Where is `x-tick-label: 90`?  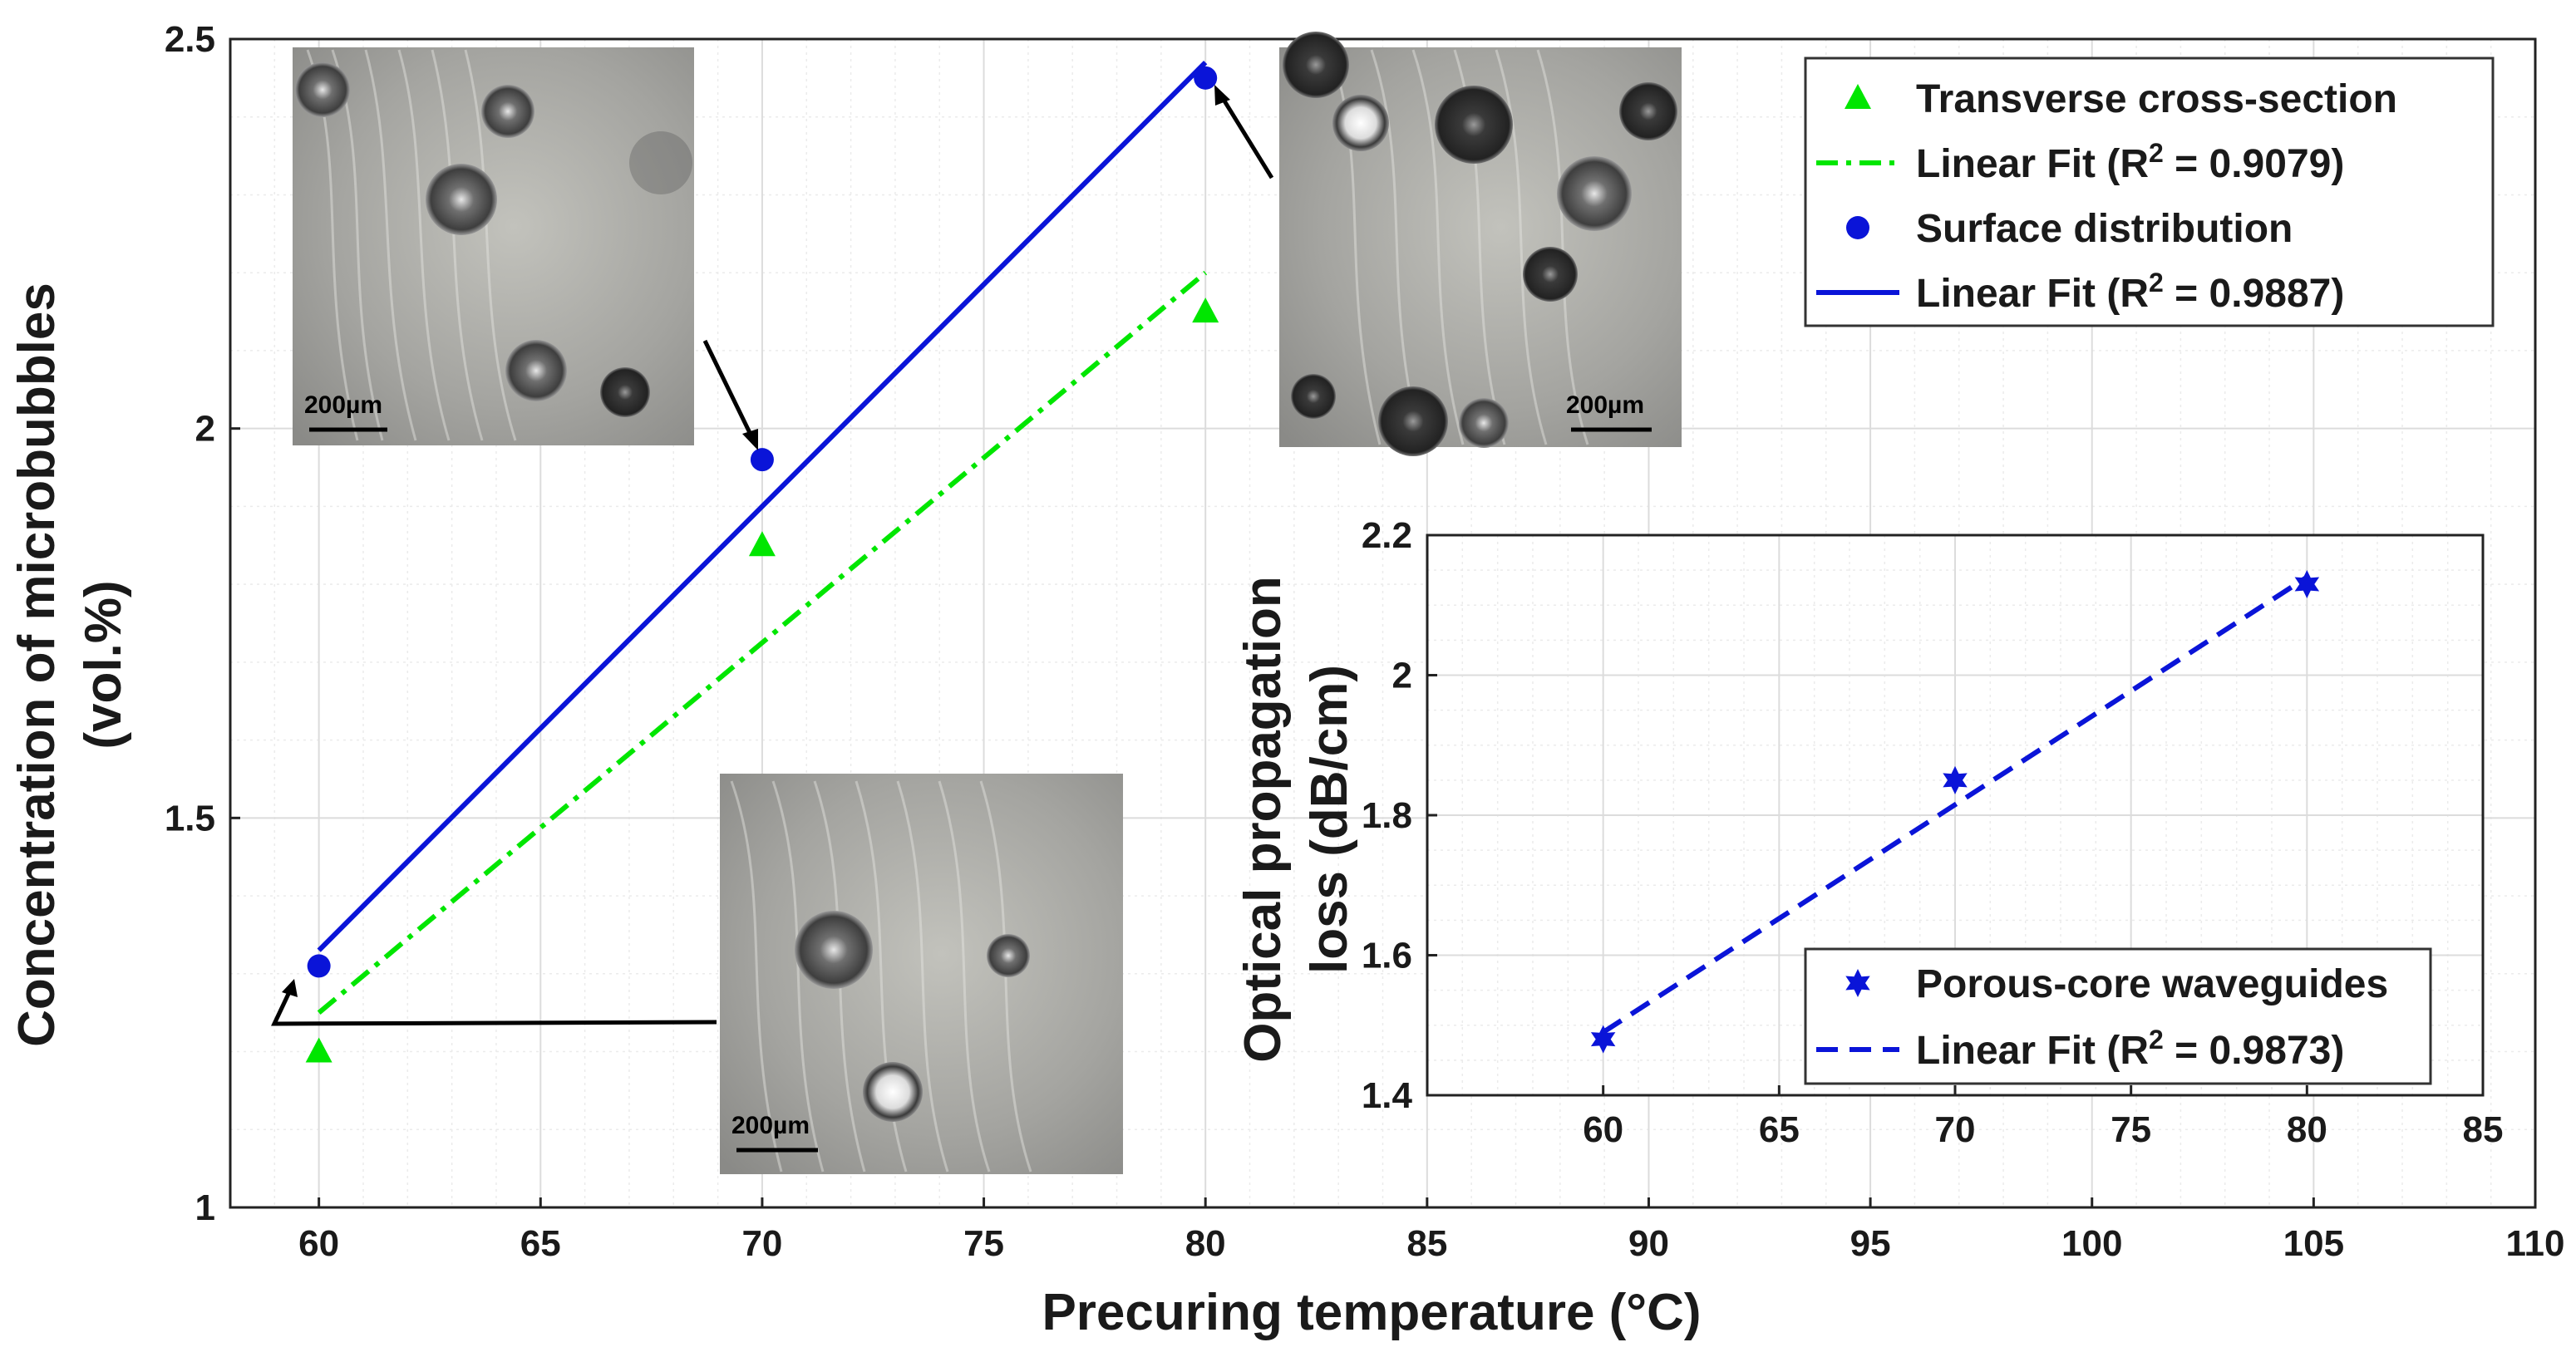
x-tick-label: 90 is located at coordinates (1648, 1243).